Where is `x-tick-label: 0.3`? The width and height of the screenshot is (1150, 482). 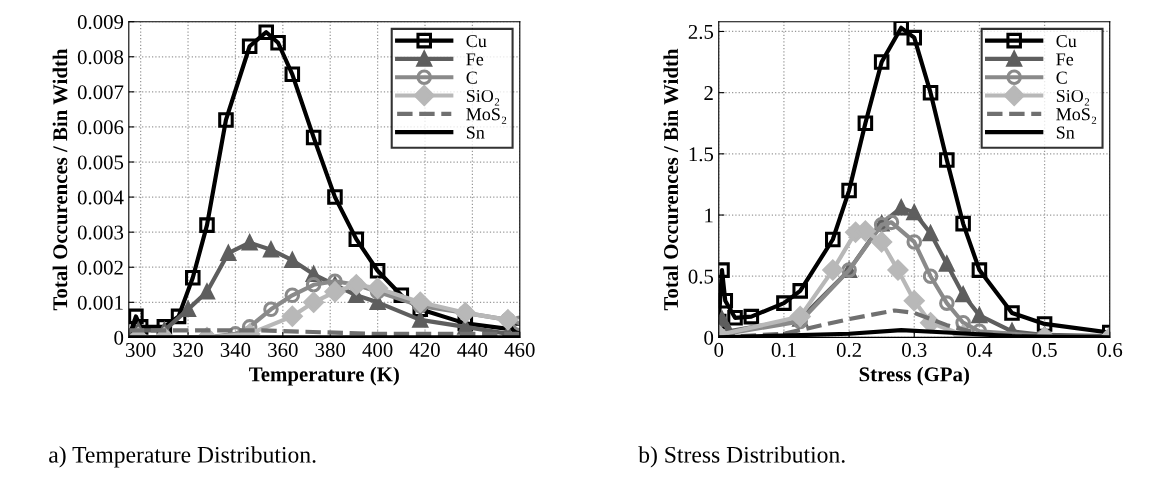
x-tick-label: 0.3 is located at coordinates (914, 350).